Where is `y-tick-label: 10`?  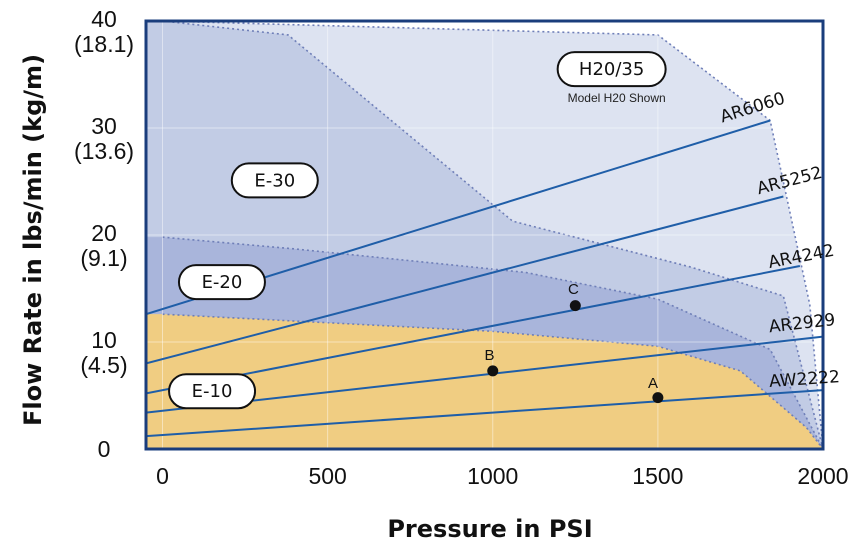 y-tick-label: 10 is located at coordinates (104, 340).